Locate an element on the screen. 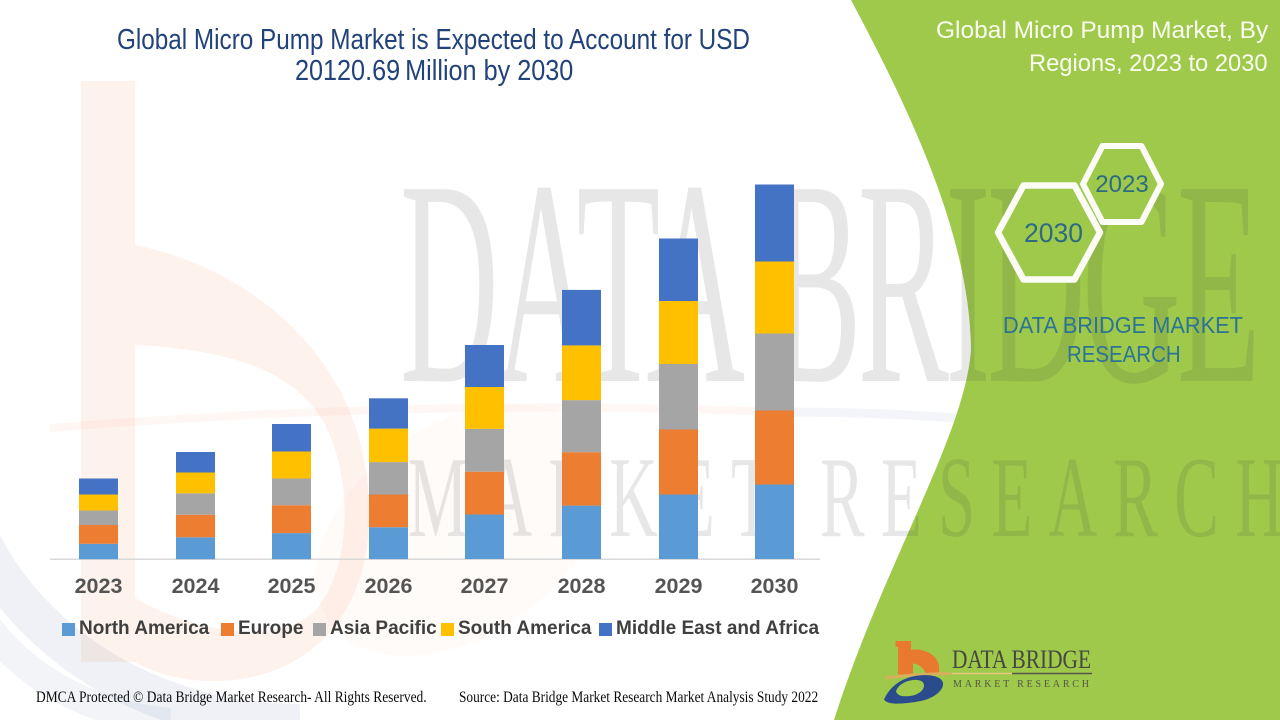 Image resolution: width=1280 pixels, height=720 pixels. svg-text: 2030 is located at coordinates (1053, 233).